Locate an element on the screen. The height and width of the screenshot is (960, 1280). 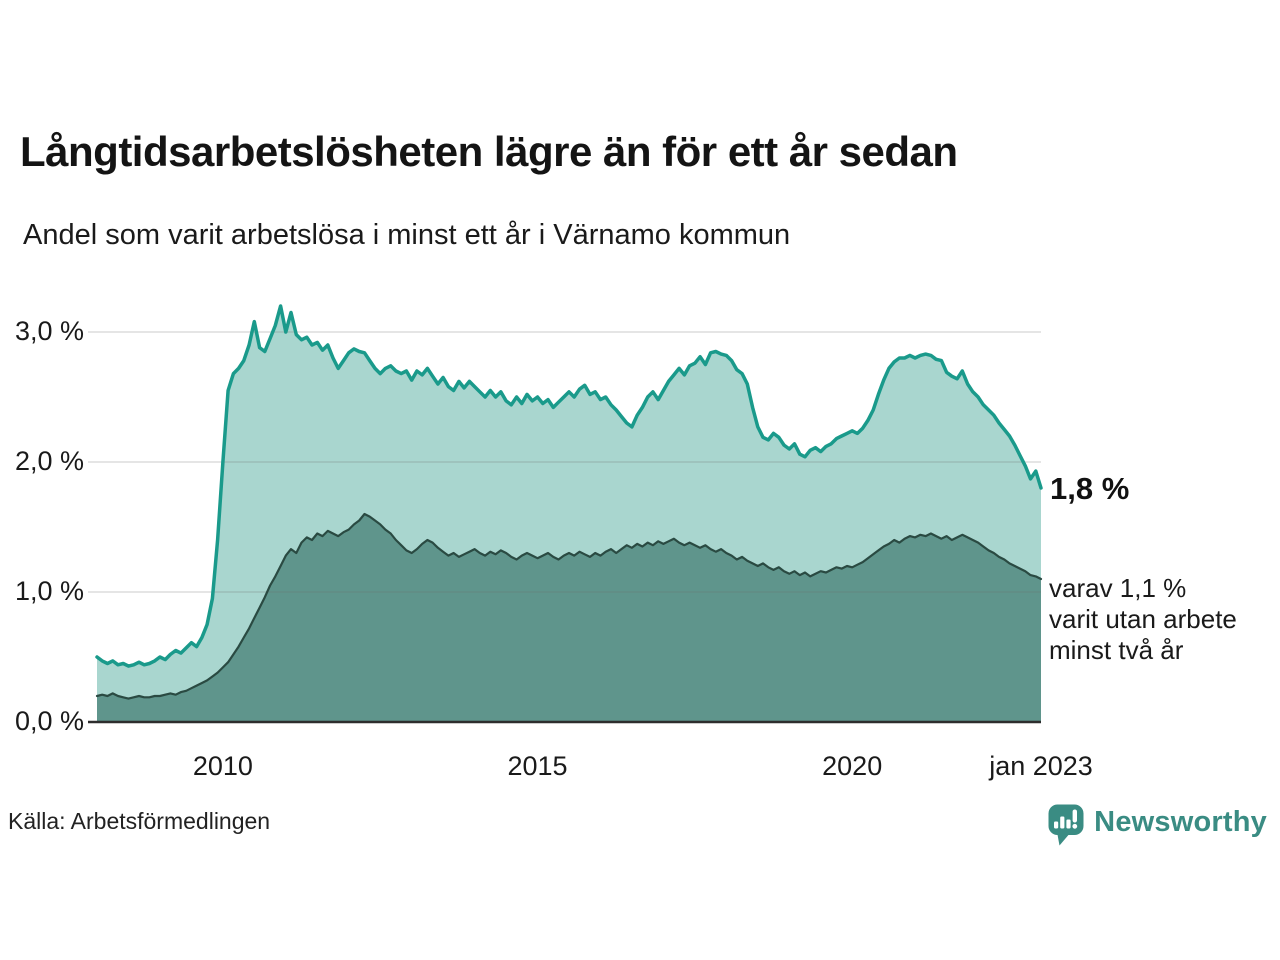
secondary-annotation-line-3: minst två år is located at coordinates (1116, 650).